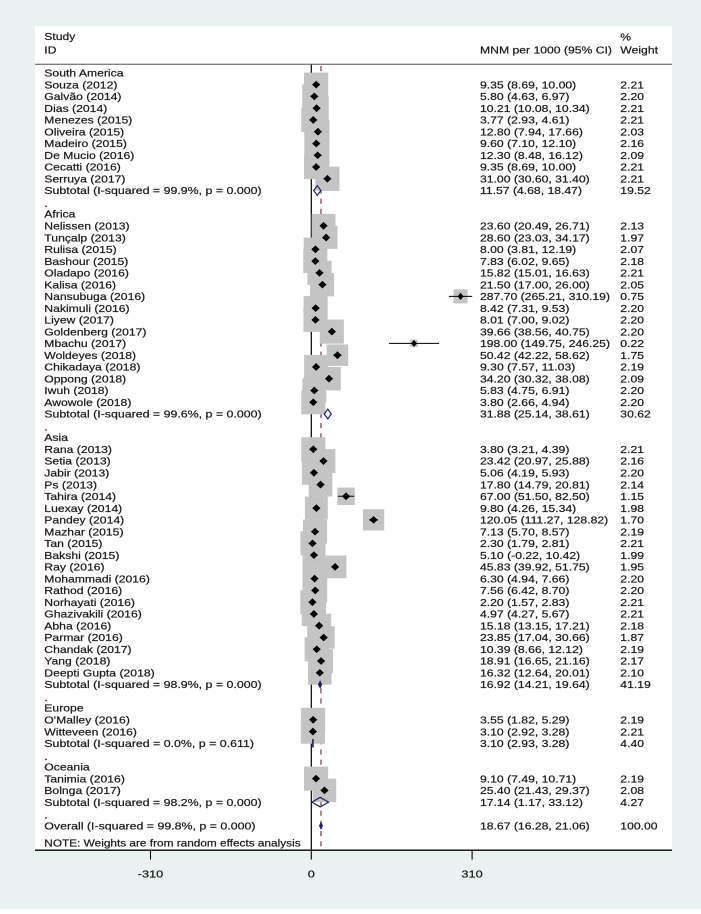 Image resolution: width=701 pixels, height=914 pixels. What do you see at coordinates (632, 509) in the screenshot?
I see `svg-text: 1.98` at bounding box center [632, 509].